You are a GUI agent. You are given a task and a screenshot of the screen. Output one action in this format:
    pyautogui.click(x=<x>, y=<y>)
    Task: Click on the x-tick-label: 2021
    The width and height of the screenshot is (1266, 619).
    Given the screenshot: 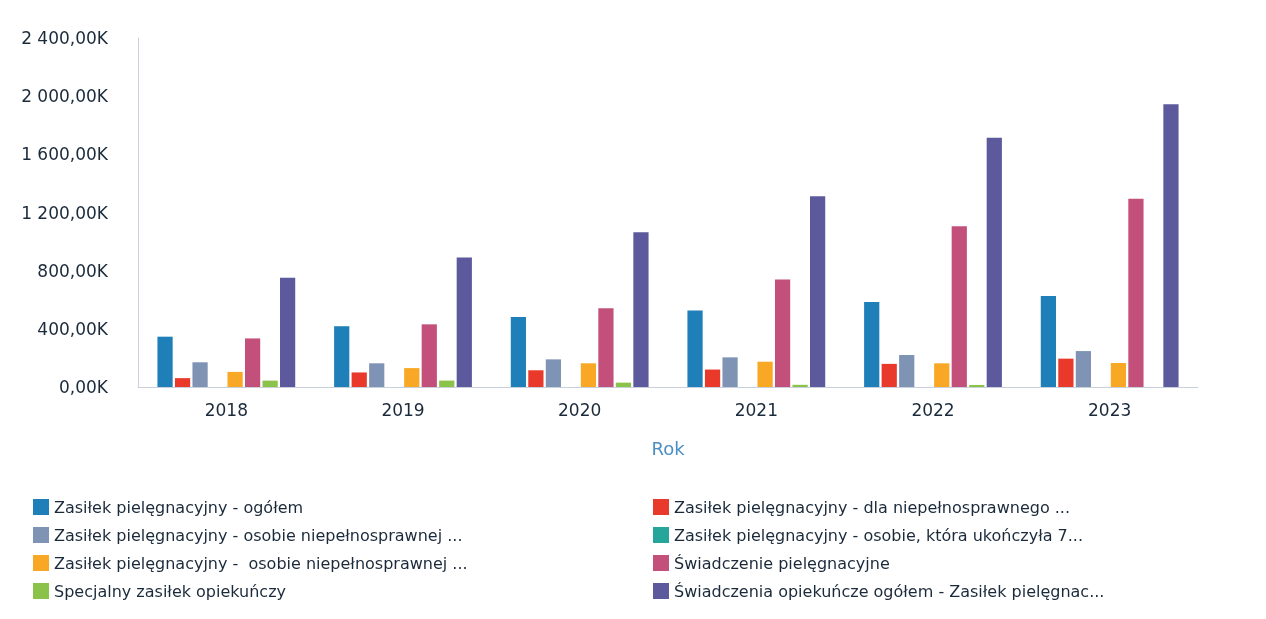 What is the action you would take?
    pyautogui.click(x=756, y=409)
    